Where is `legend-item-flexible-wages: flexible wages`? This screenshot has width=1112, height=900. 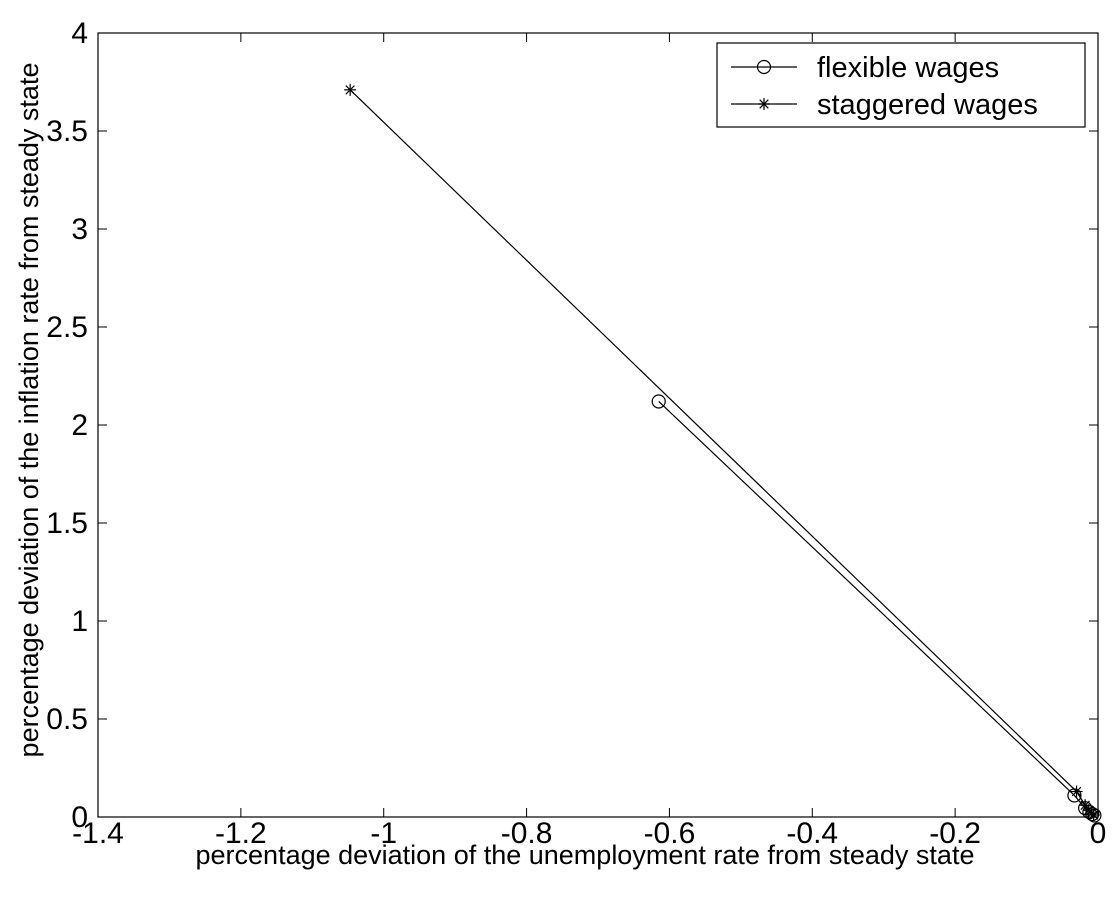 legend-item-flexible-wages: flexible wages is located at coordinates (865, 68).